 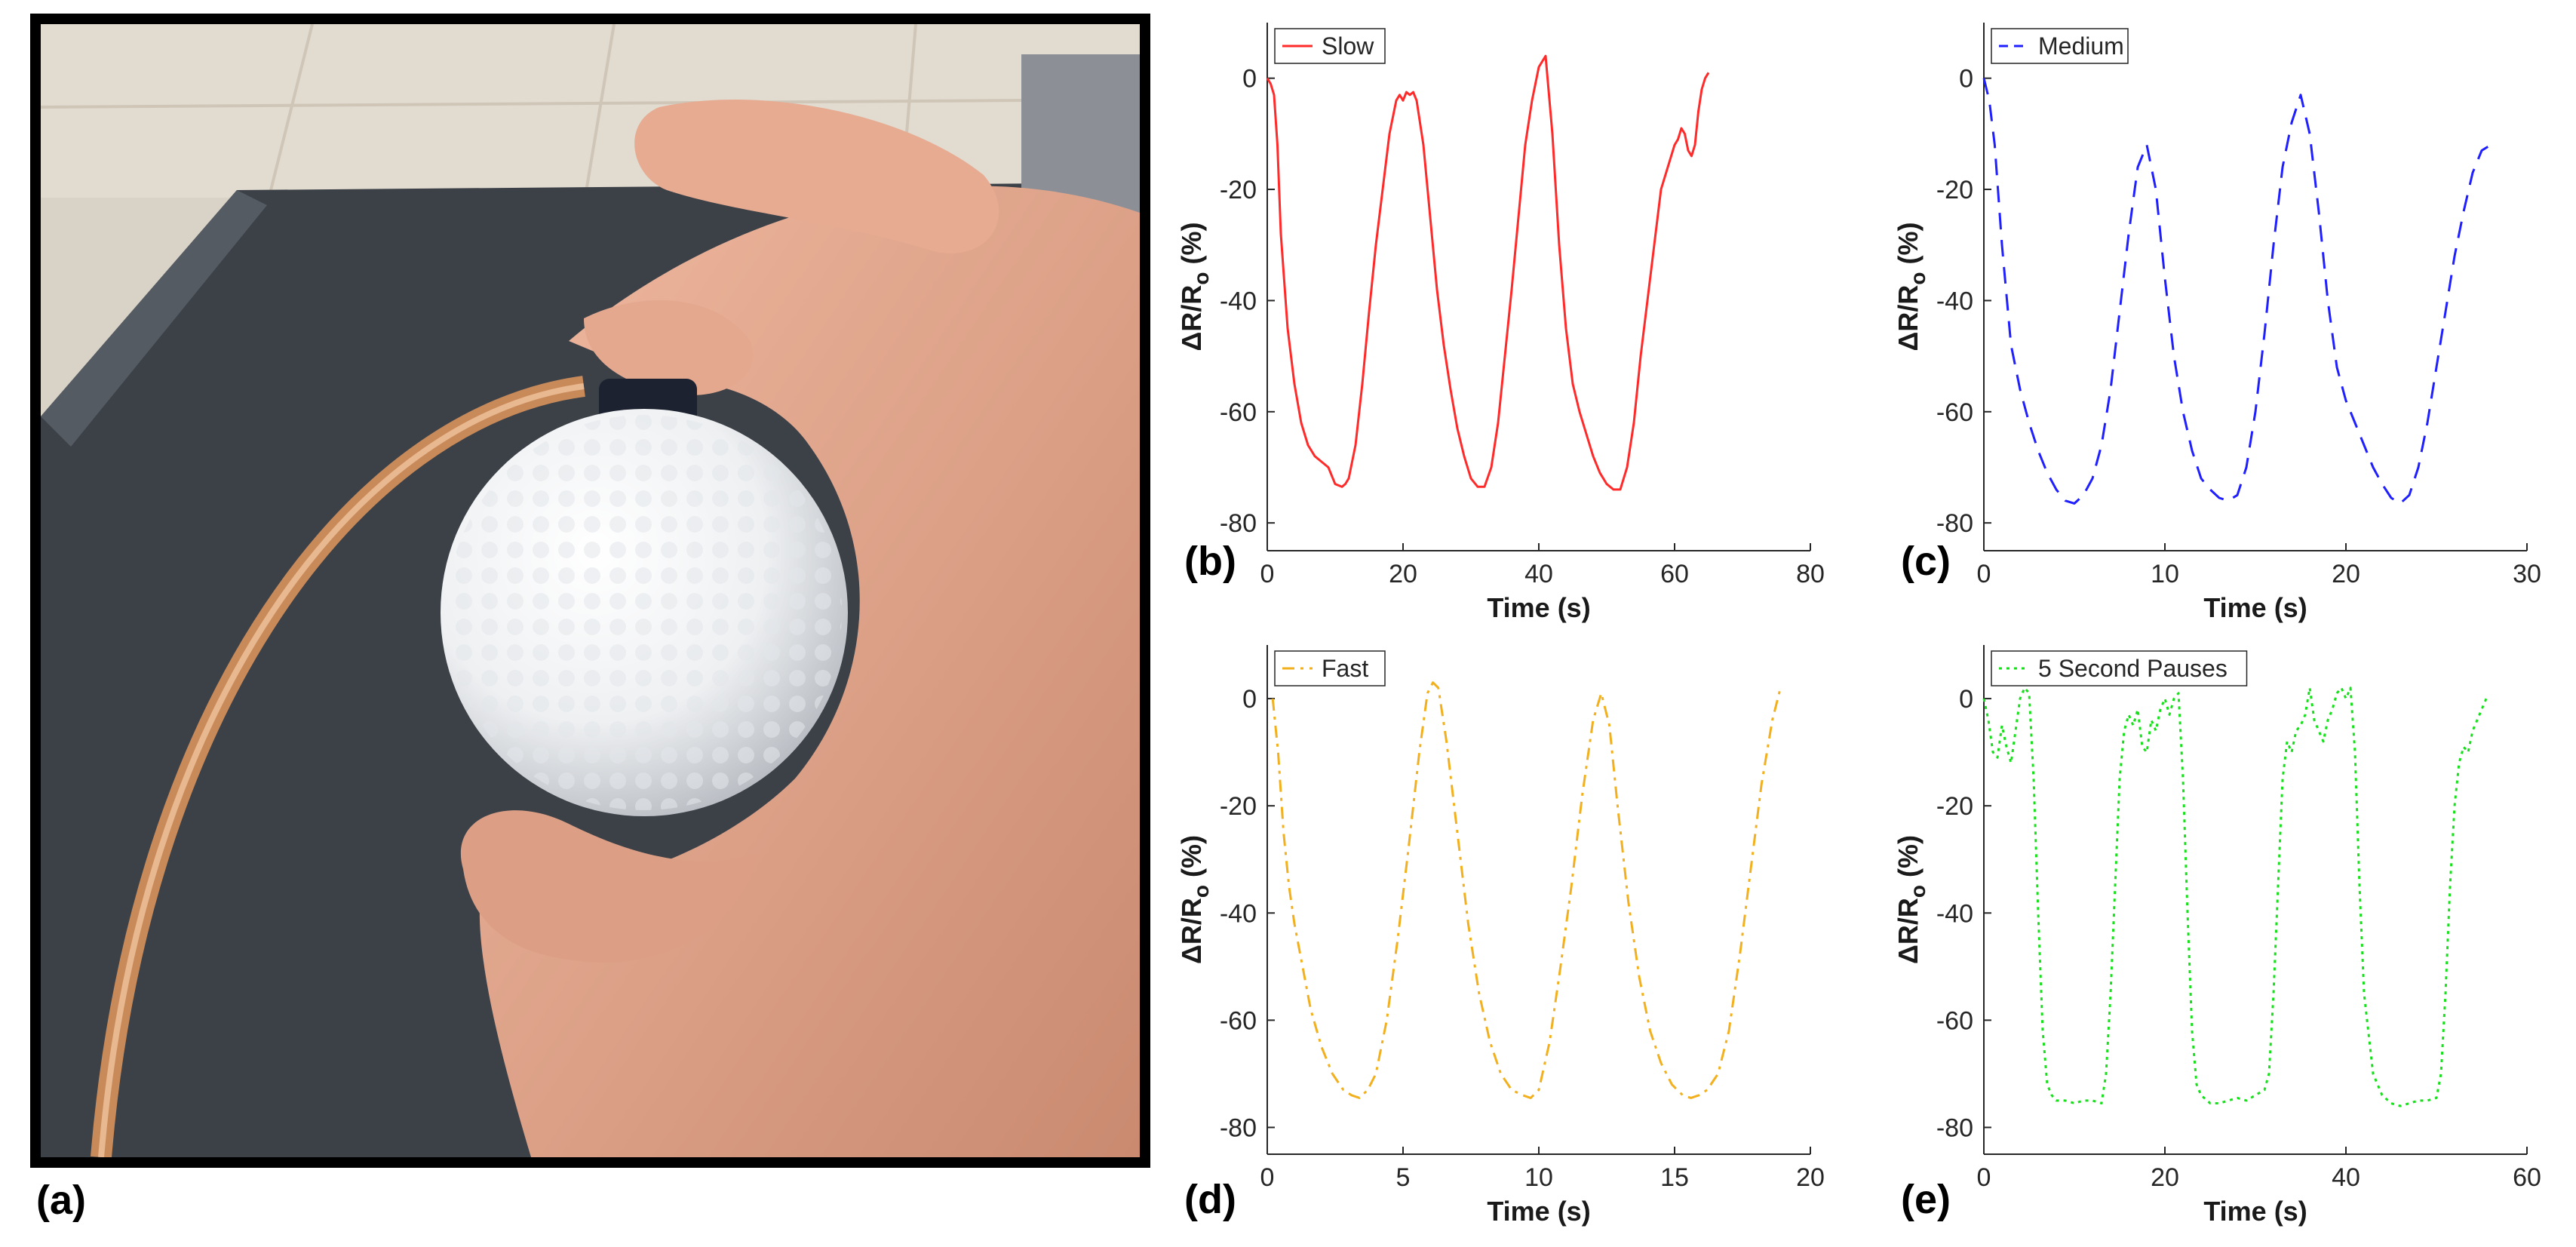 I want to click on legend-box, so click(x=2119, y=668).